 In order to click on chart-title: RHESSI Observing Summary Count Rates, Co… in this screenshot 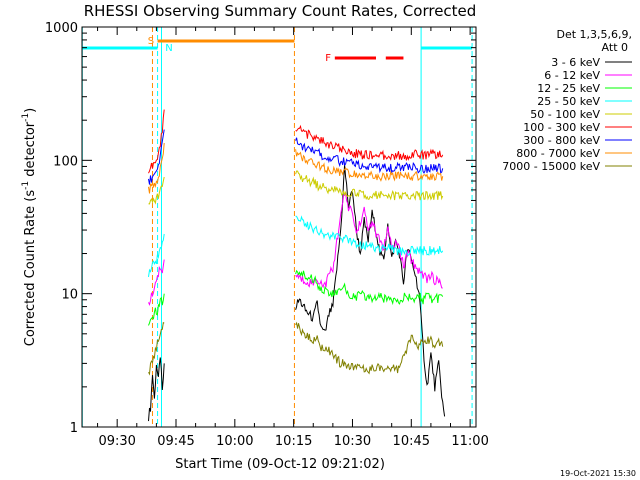, I will do `click(280, 11)`.